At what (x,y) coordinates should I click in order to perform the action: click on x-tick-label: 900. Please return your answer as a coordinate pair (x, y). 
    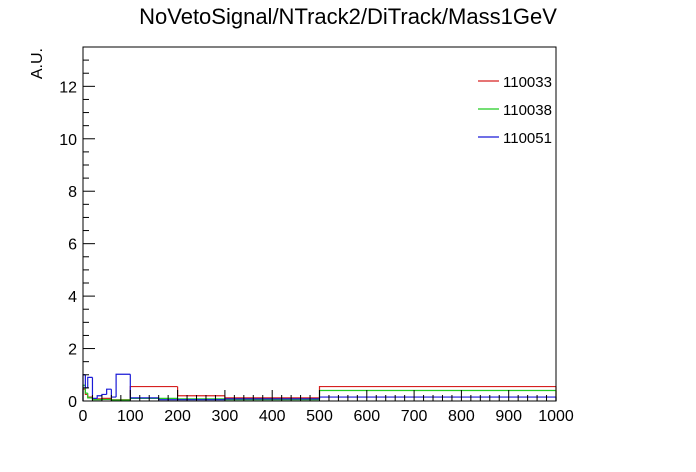
    Looking at the image, I should click on (508, 416).